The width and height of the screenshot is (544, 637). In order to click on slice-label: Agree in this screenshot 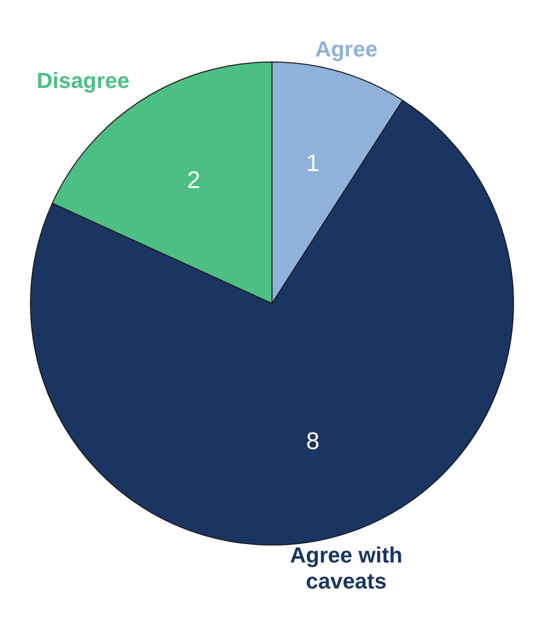, I will do `click(346, 49)`.